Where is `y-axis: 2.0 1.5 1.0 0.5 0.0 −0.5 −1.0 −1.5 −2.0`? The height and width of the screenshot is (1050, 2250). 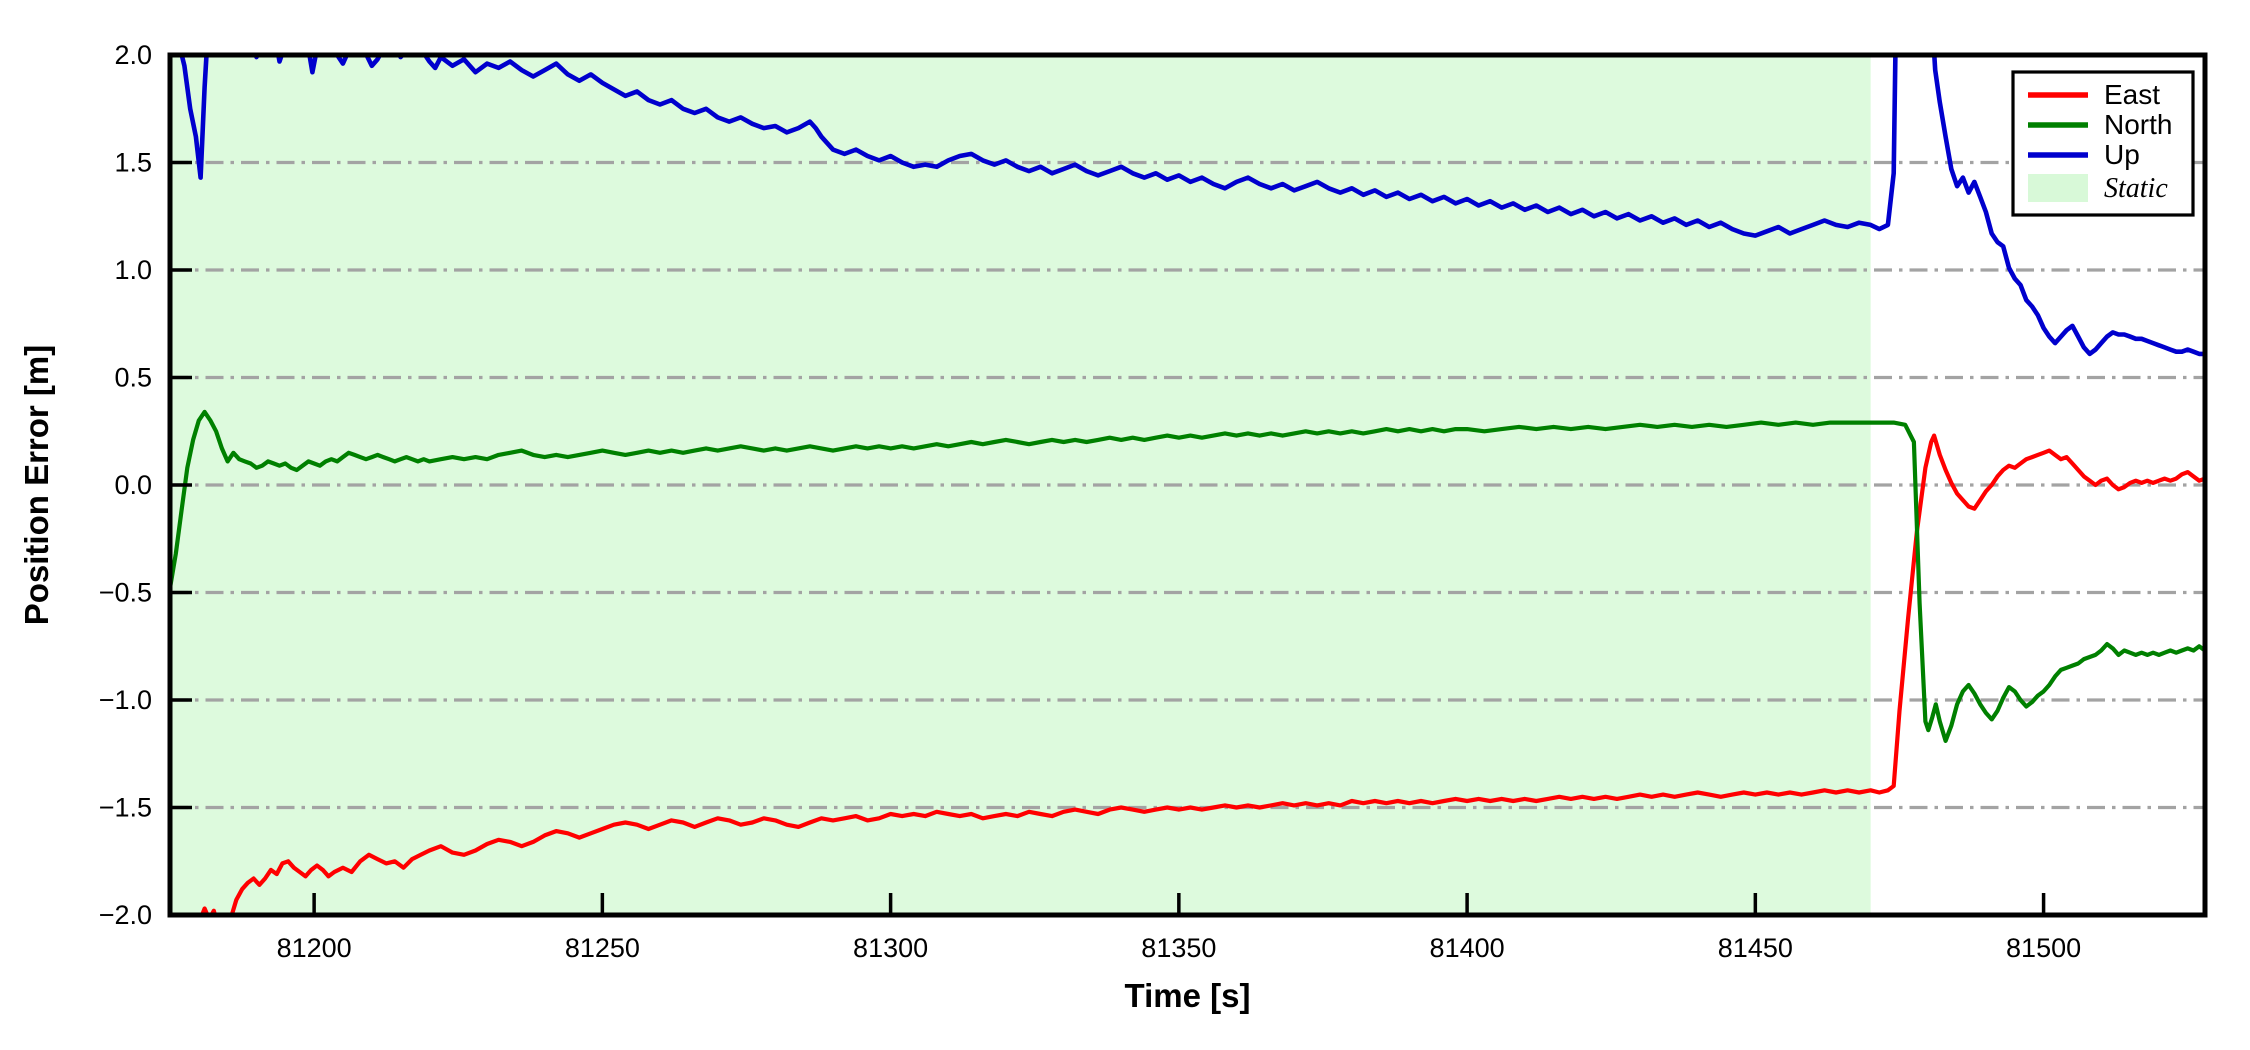 y-axis: 2.0 1.5 1.0 0.5 0.0 −0.5 −1.0 −1.5 −2.0 is located at coordinates (145, 485).